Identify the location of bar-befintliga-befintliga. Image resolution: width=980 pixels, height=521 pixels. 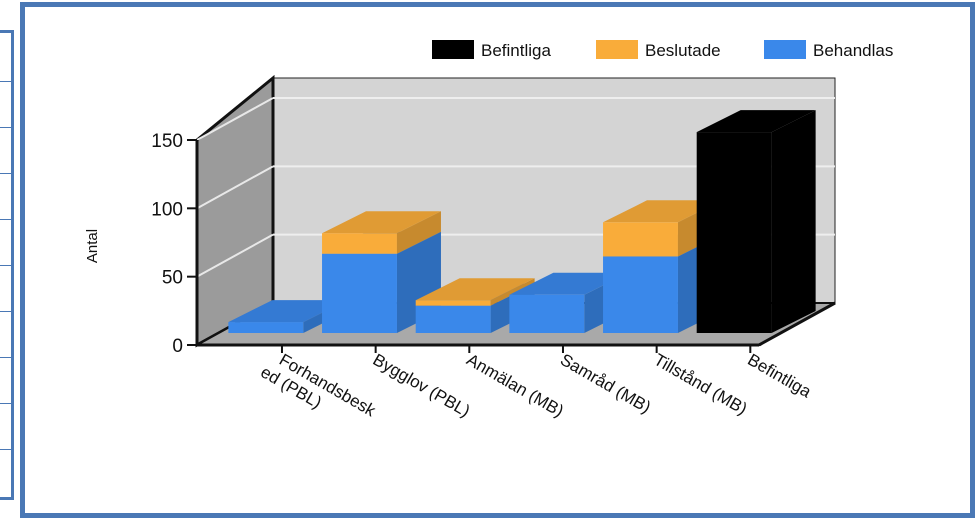
(756, 221).